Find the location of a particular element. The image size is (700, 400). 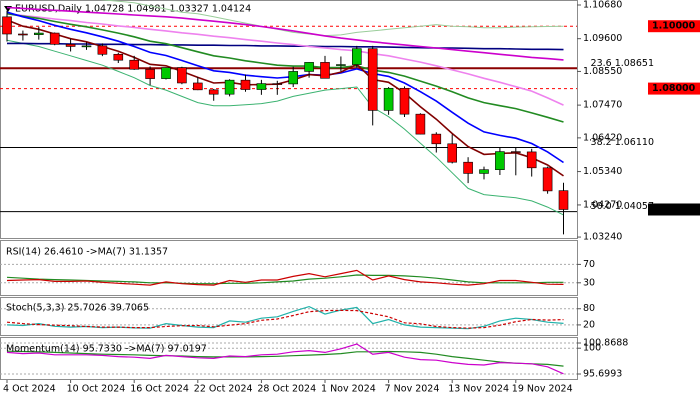

fibo-label: 23.6 1.08651 is located at coordinates (622, 63).